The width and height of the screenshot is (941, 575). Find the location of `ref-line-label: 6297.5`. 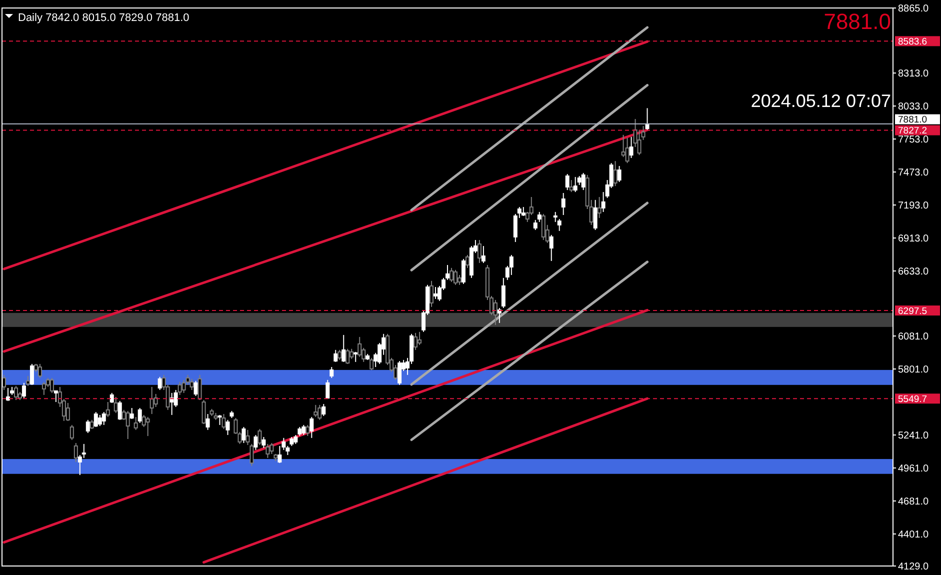

ref-line-label: 6297.5 is located at coordinates (913, 311).